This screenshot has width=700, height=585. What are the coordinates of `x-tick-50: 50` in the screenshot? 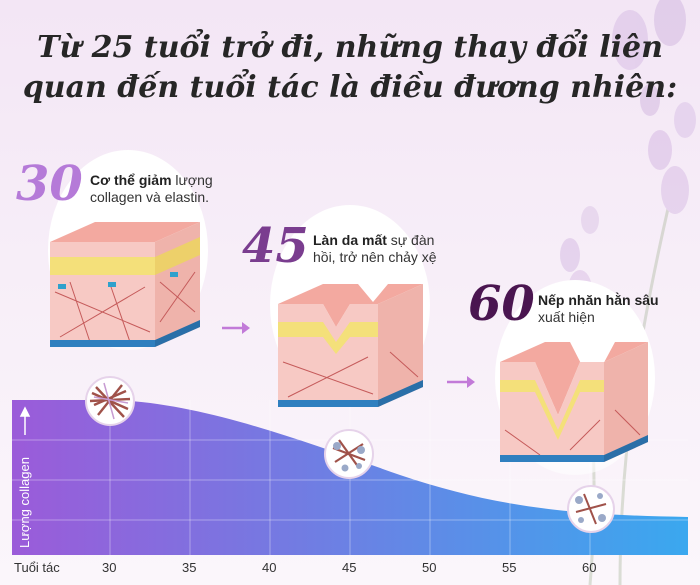 It's located at (429, 567).